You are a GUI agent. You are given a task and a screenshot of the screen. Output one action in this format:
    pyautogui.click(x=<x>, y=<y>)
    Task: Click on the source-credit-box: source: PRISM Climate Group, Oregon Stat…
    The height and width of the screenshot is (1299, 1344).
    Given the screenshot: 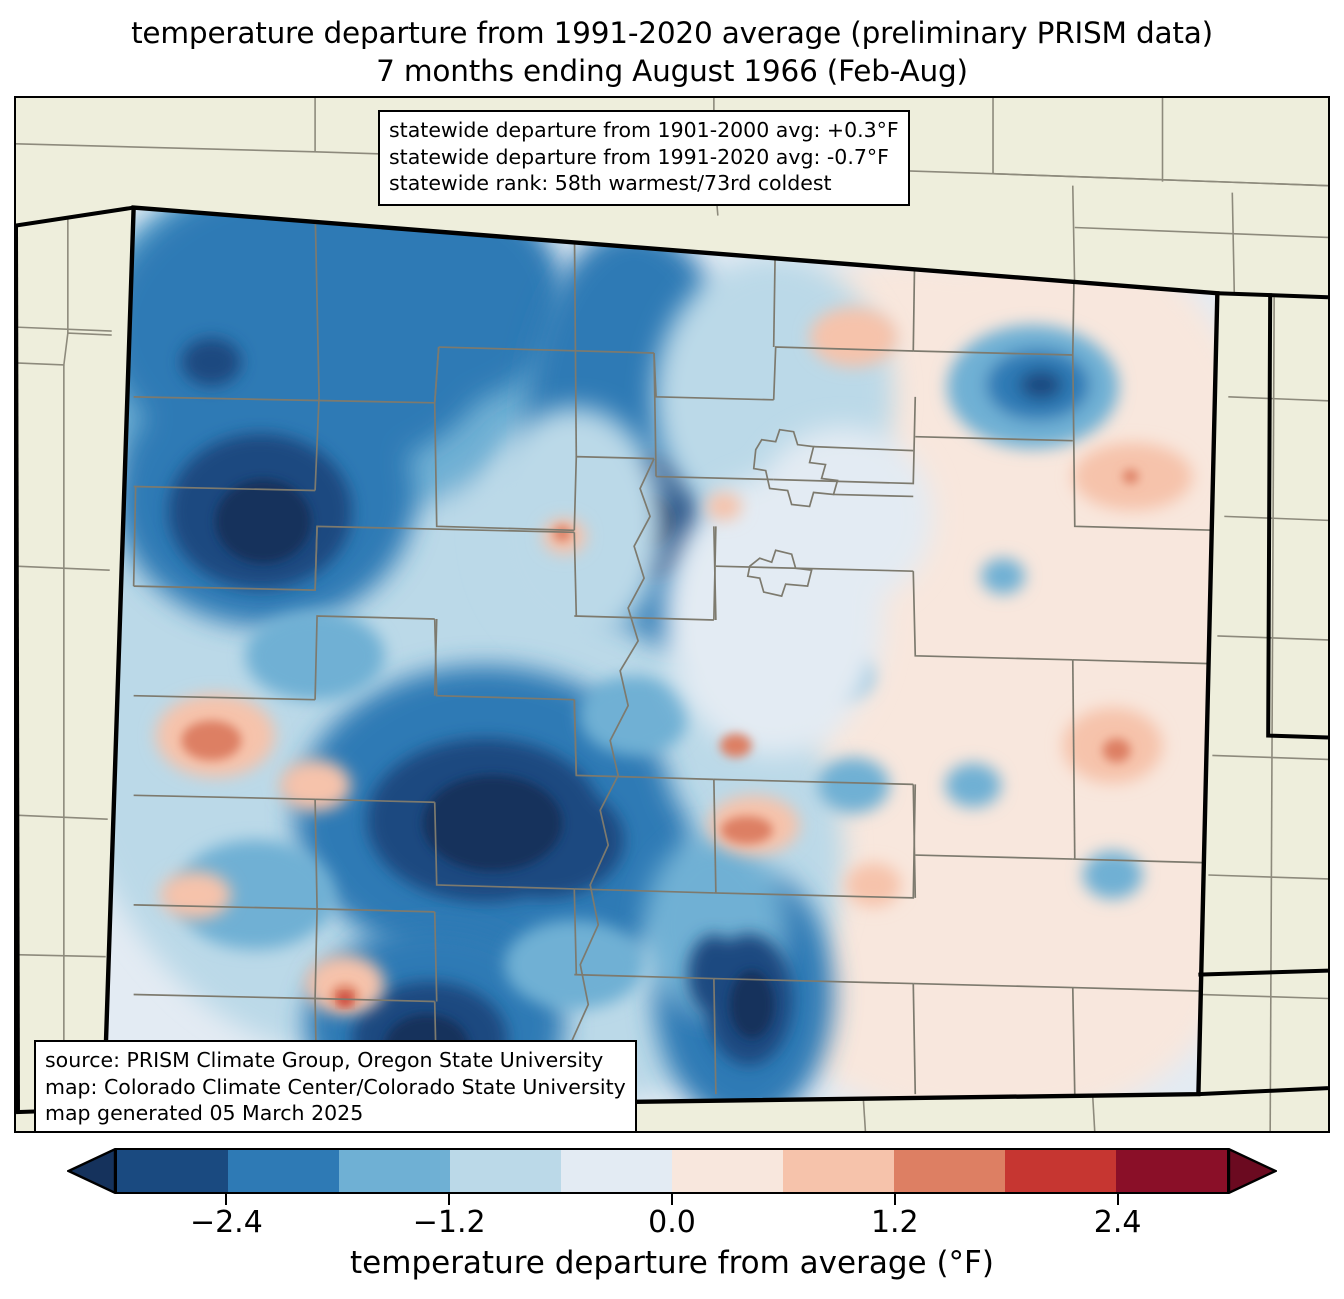 What is the action you would take?
    pyautogui.click(x=335, y=1085)
    